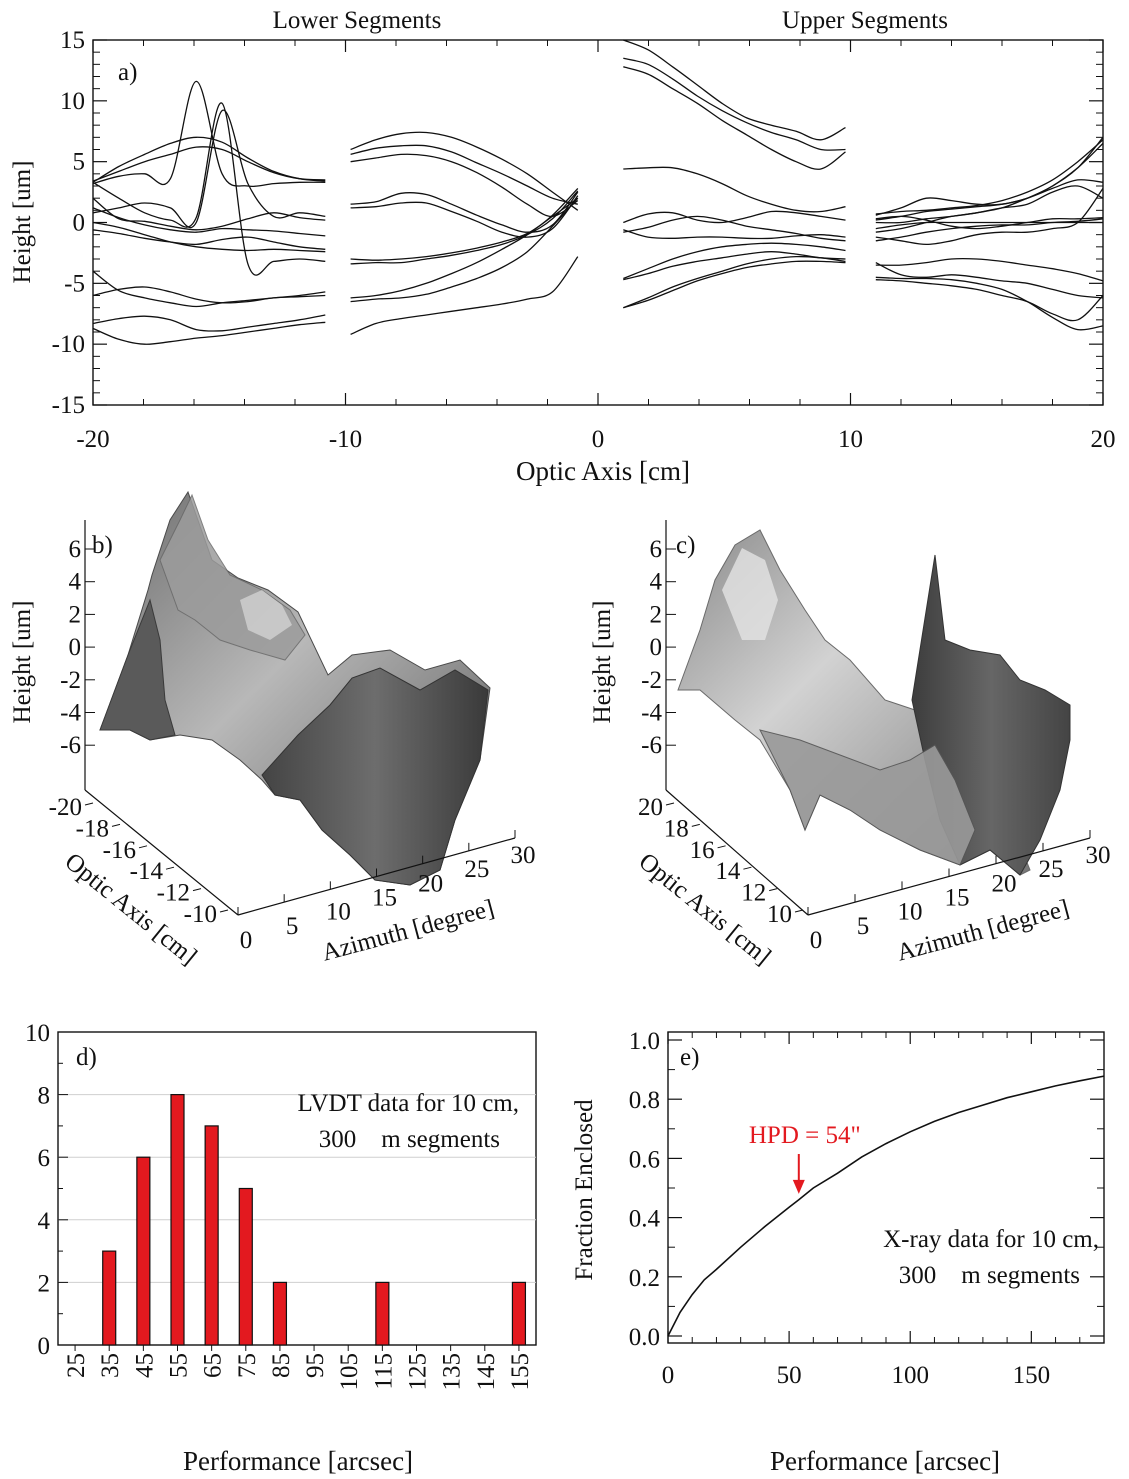  Describe the element at coordinates (651, 745) in the screenshot. I see `panel-c-ztick-label: -6` at that location.